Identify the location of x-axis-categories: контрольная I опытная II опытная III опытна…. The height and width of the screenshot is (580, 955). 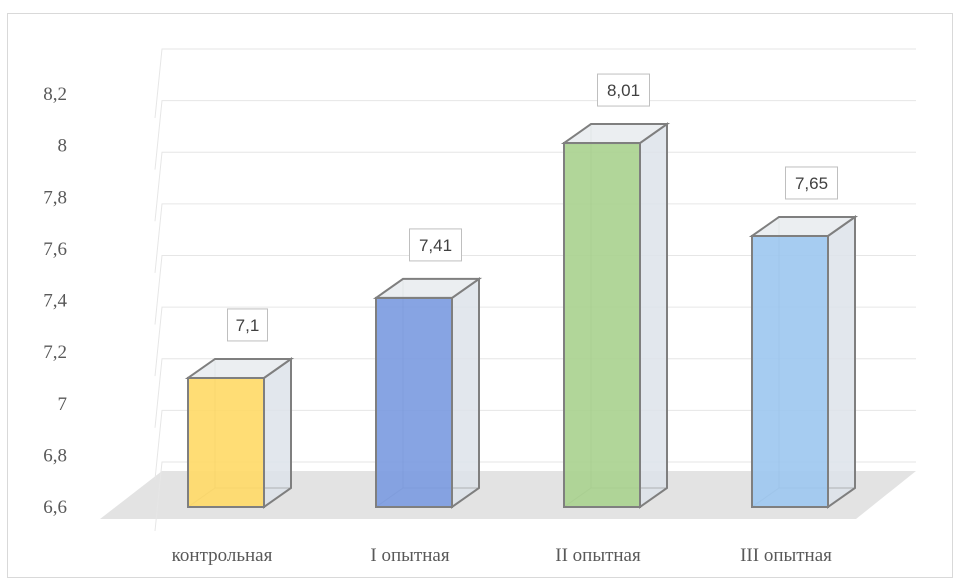
(502, 555).